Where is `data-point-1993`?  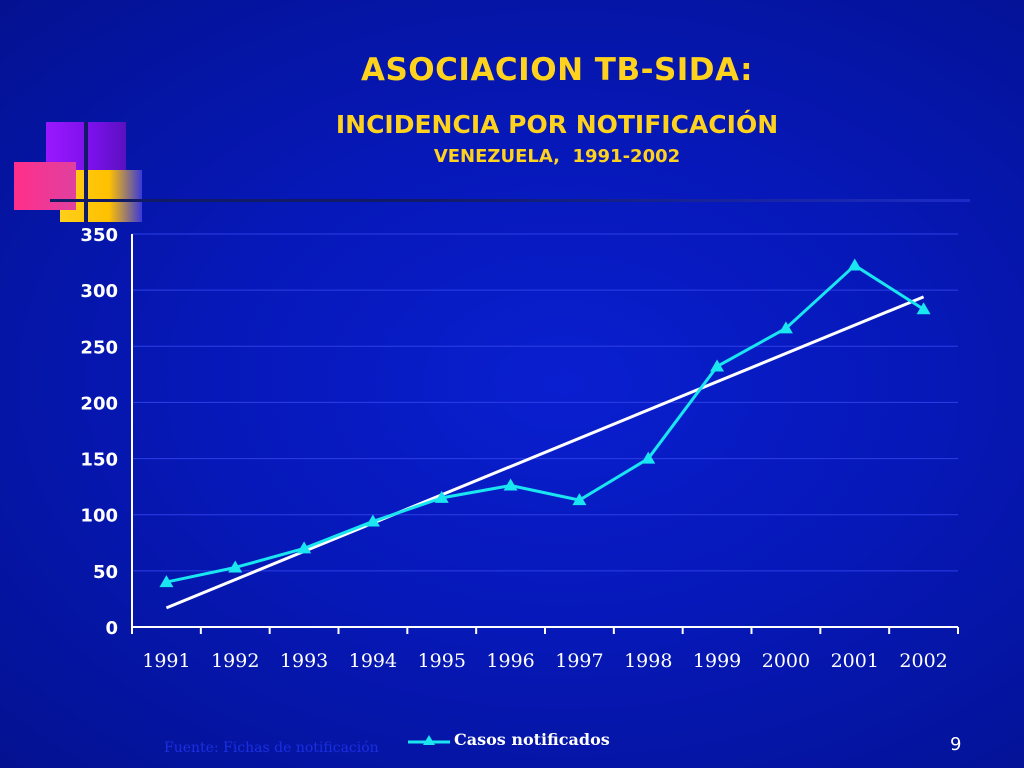 data-point-1993 is located at coordinates (304, 547).